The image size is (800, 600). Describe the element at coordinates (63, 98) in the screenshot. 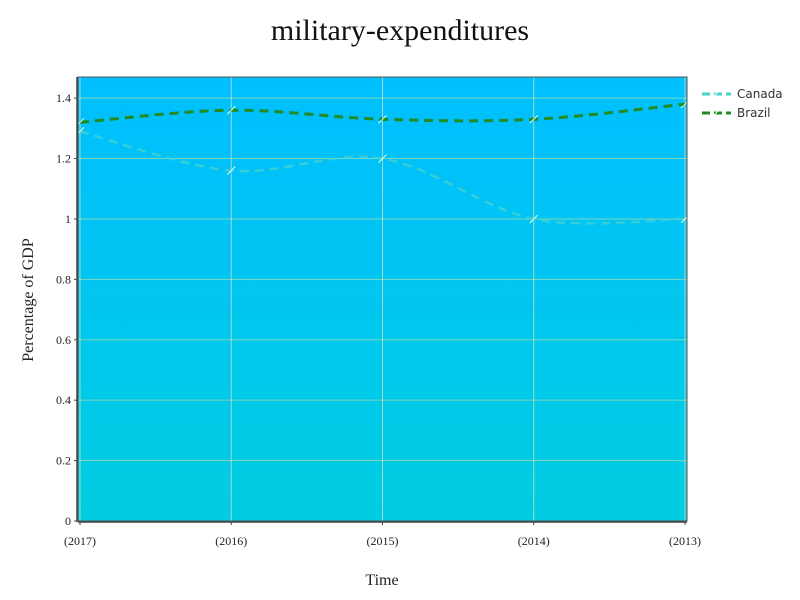

I see `y-tick-label: 1.4` at that location.